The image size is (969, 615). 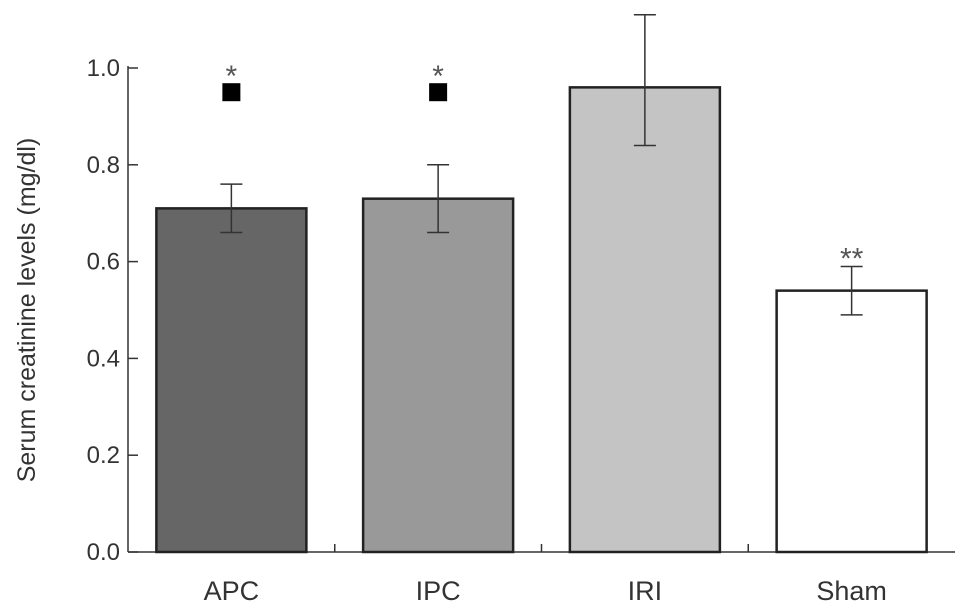 I want to click on y-tick-label: 1.0, so click(x=103, y=68).